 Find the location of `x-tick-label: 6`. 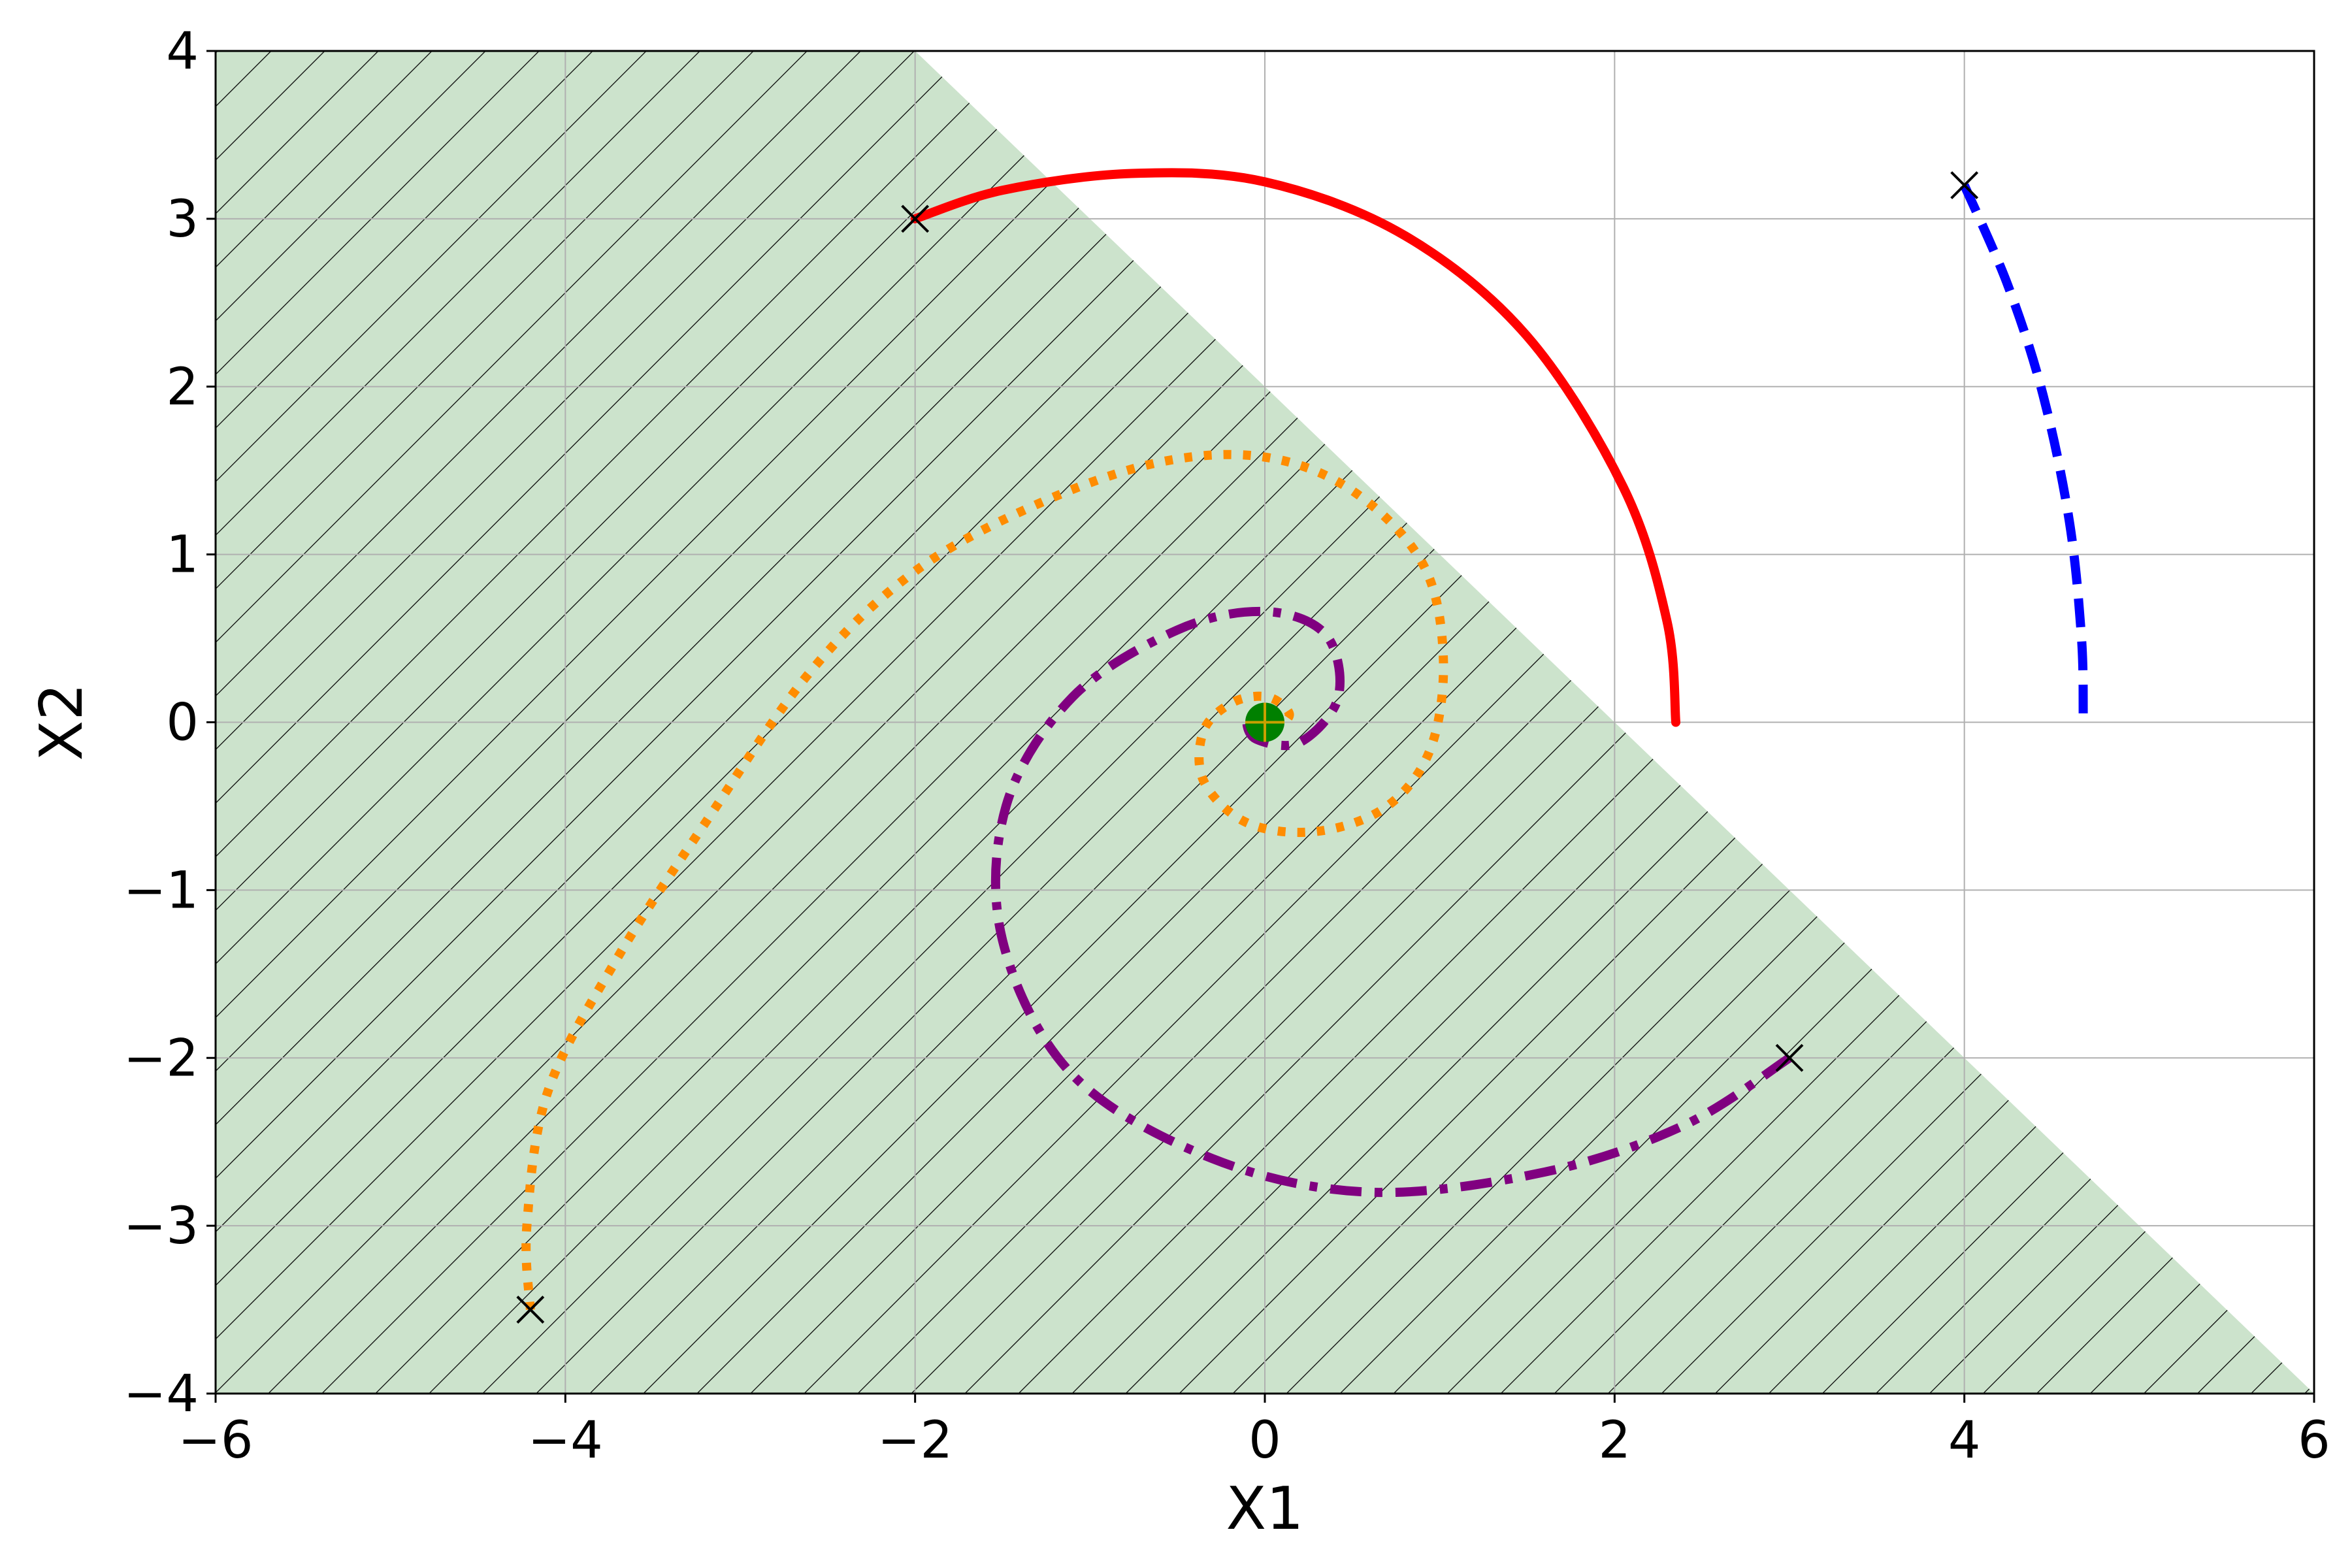

x-tick-label: 6 is located at coordinates (2314, 1440).